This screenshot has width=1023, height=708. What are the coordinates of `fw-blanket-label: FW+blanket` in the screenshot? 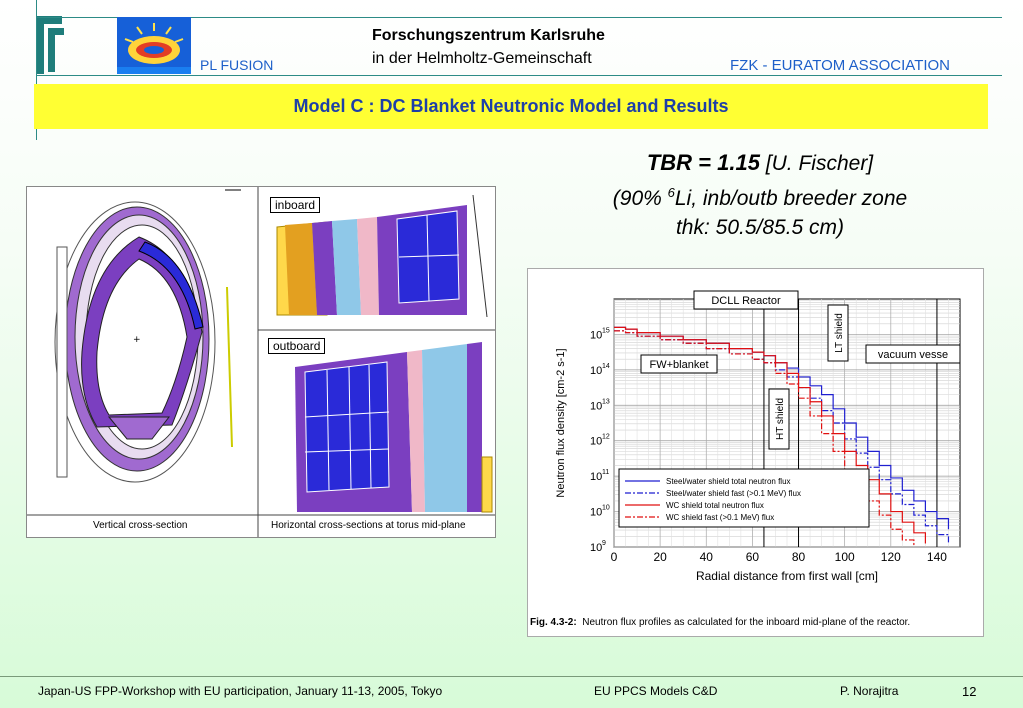 It's located at (679, 365).